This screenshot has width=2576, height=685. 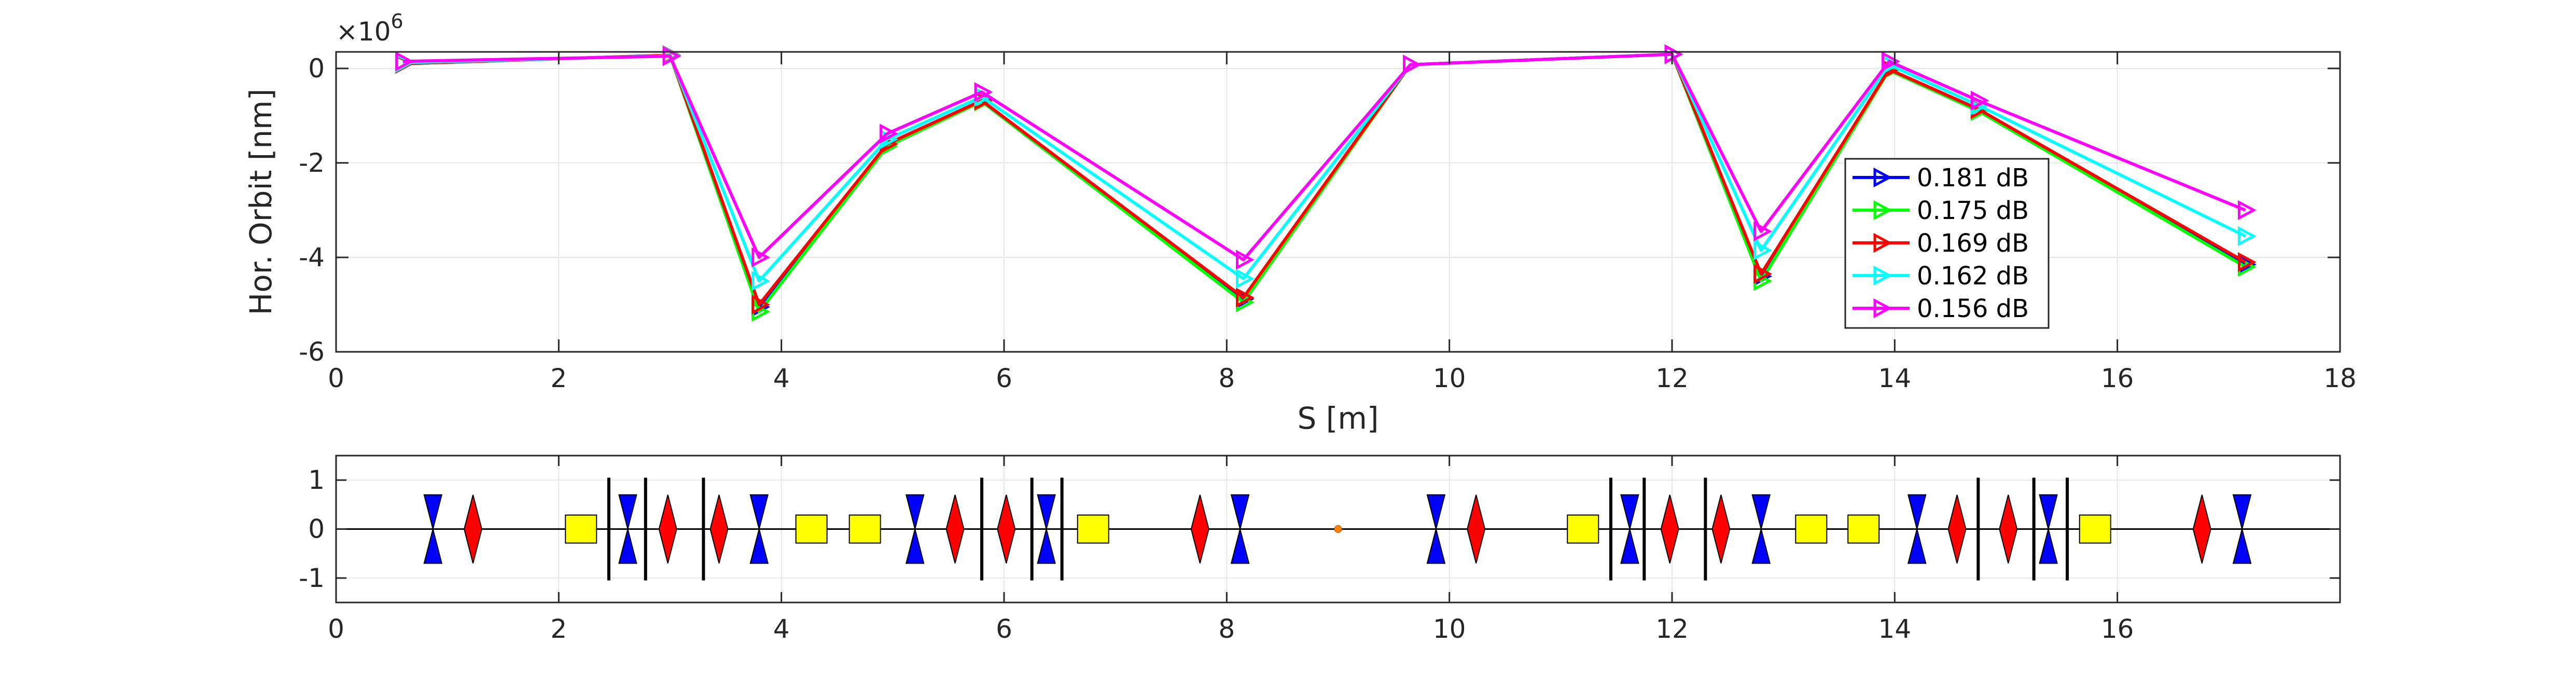 What do you see at coordinates (316, 480) in the screenshot?
I see `y-tick-label: 1` at bounding box center [316, 480].